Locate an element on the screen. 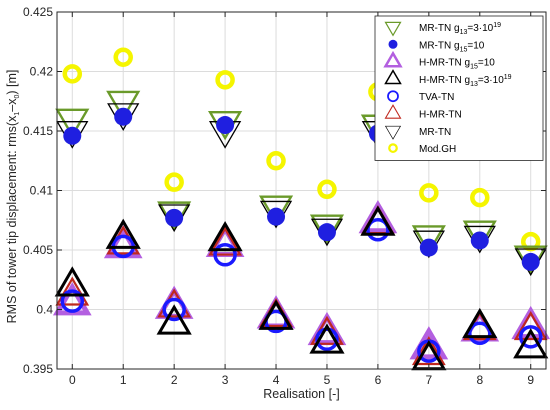 The image size is (550, 410). y-tick-labels: 0.395 0.4 0.405 0.41 0.415 0.42 0.425 is located at coordinates (38, 190).